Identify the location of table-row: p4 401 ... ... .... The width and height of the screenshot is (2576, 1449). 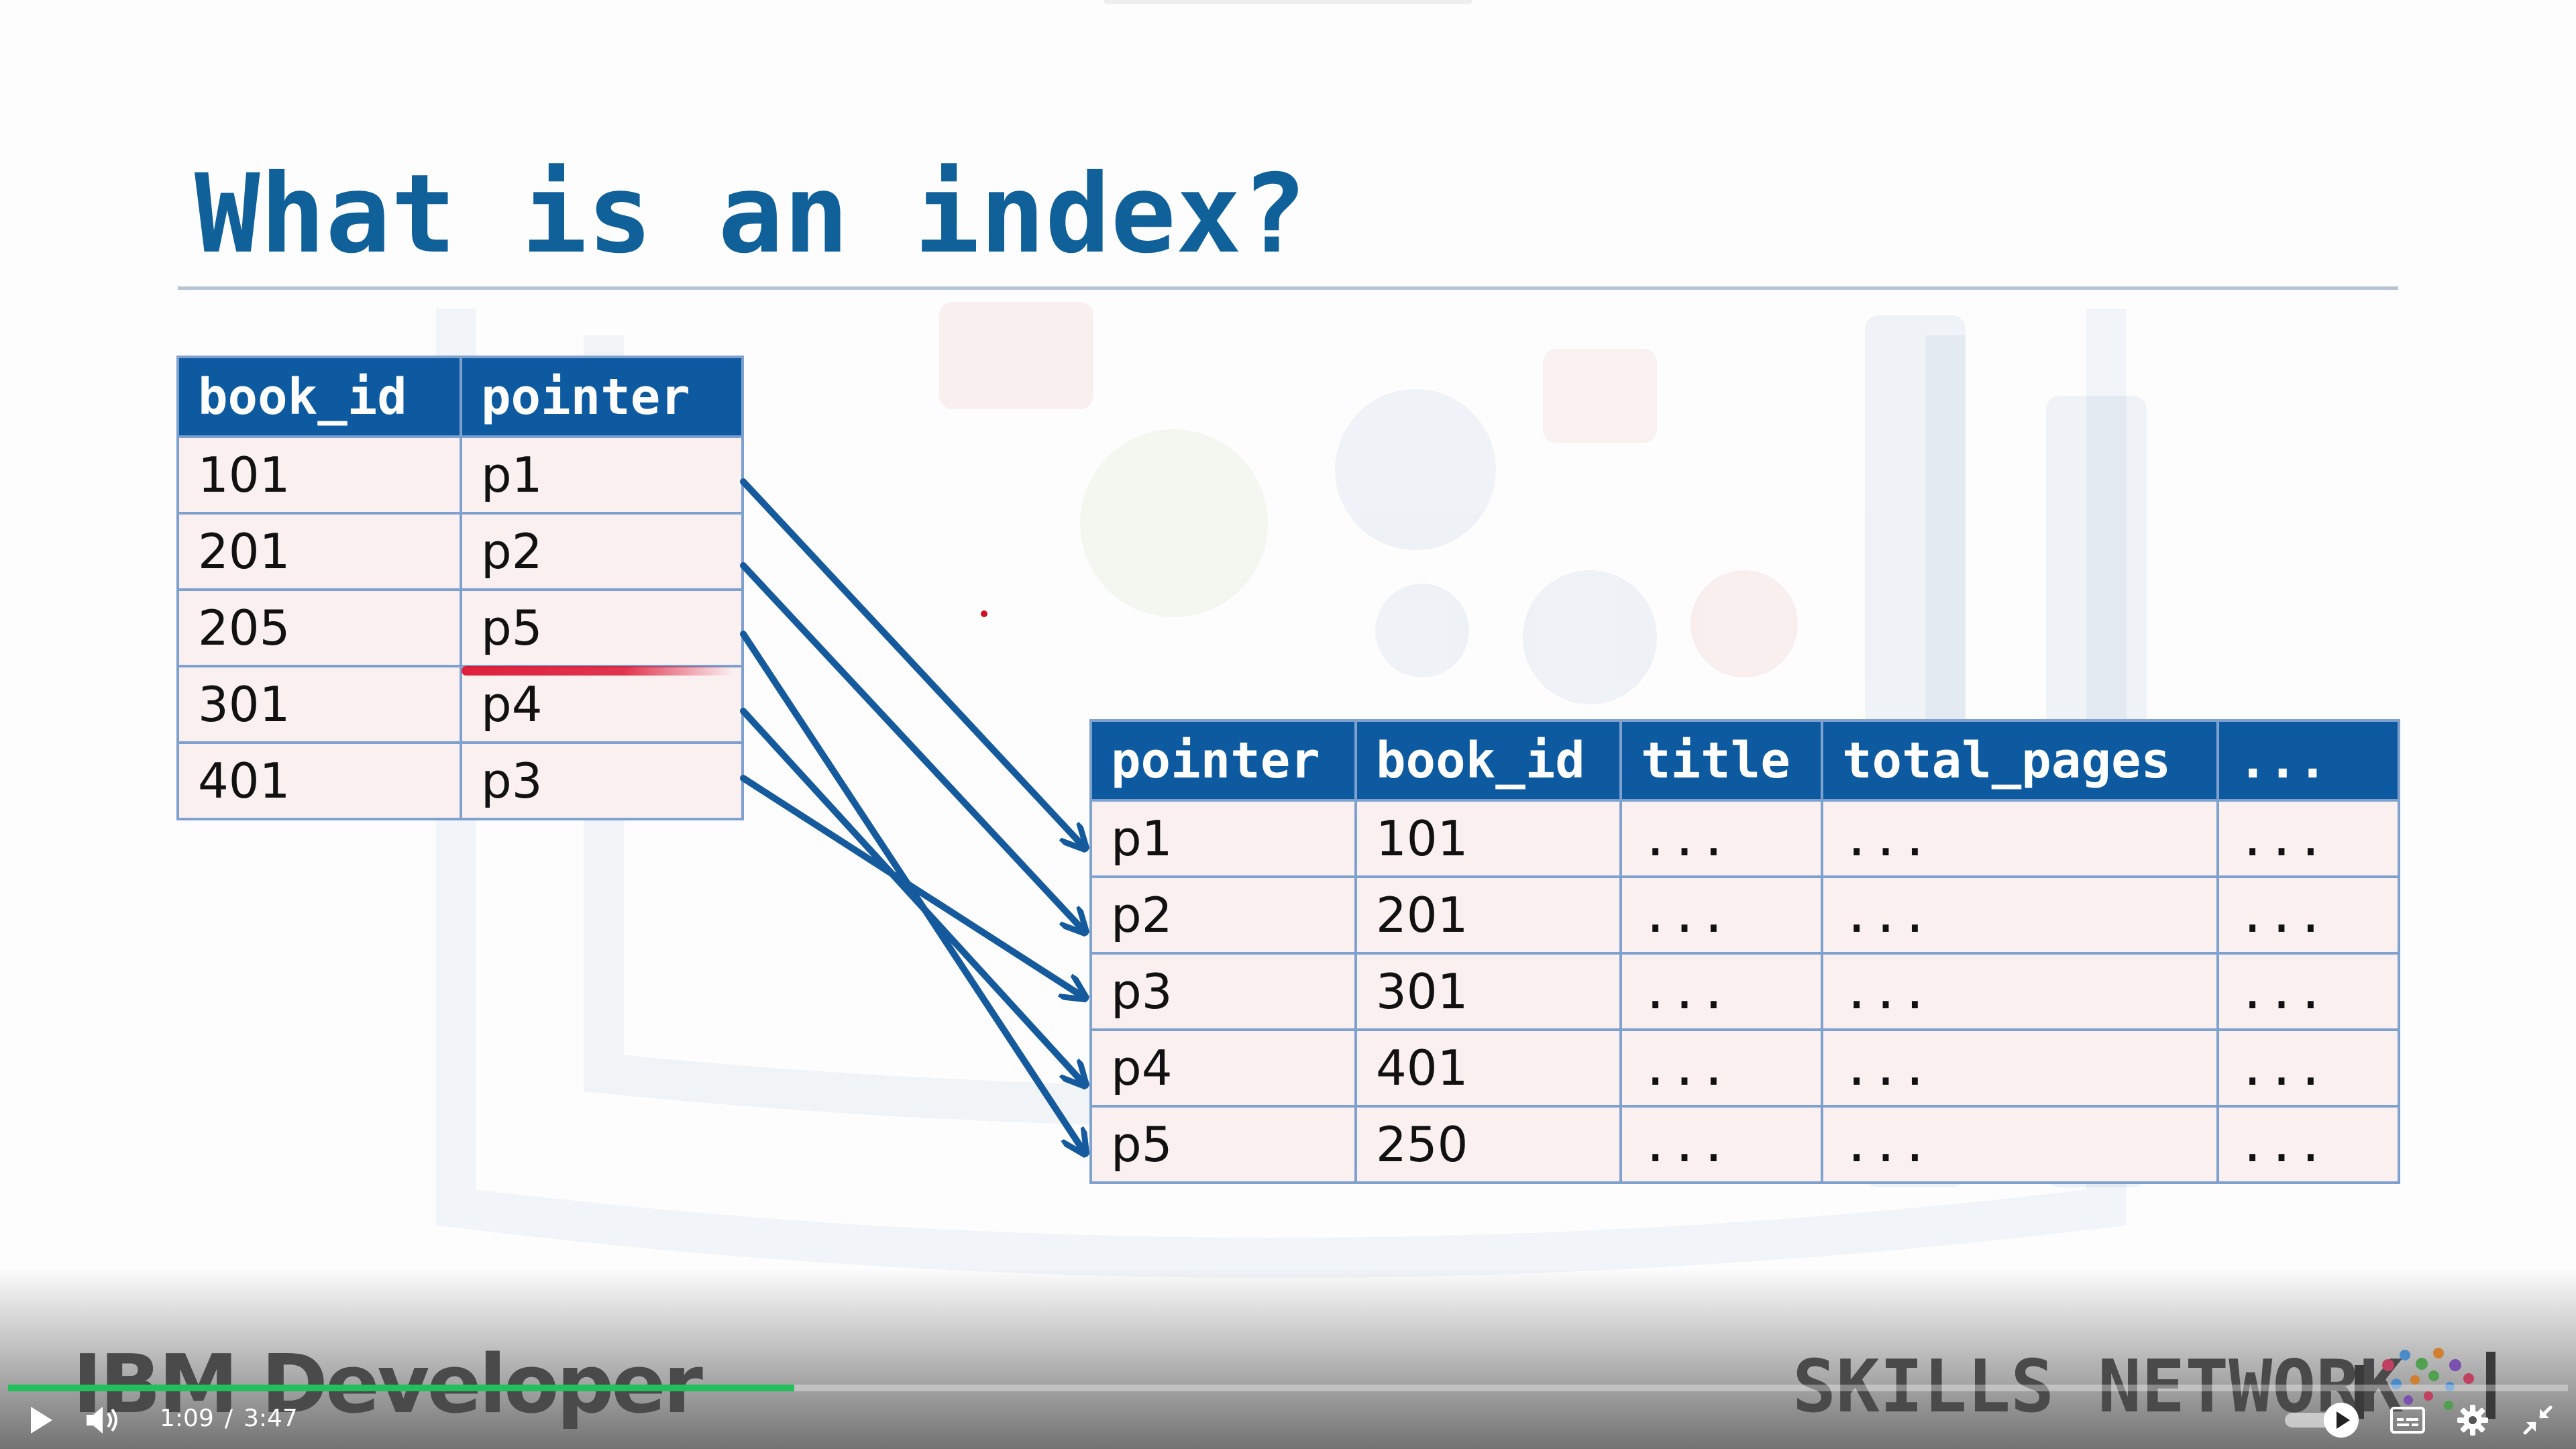
(1744, 1068).